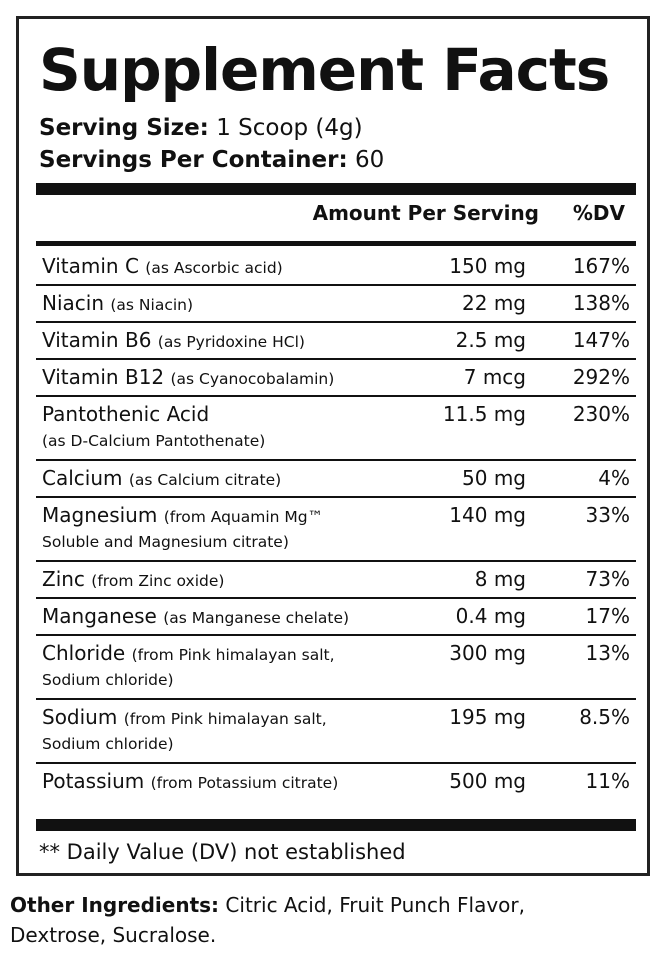 This screenshot has height=958, width=670. I want to click on nutrient-dv: 147%, so click(601, 340).